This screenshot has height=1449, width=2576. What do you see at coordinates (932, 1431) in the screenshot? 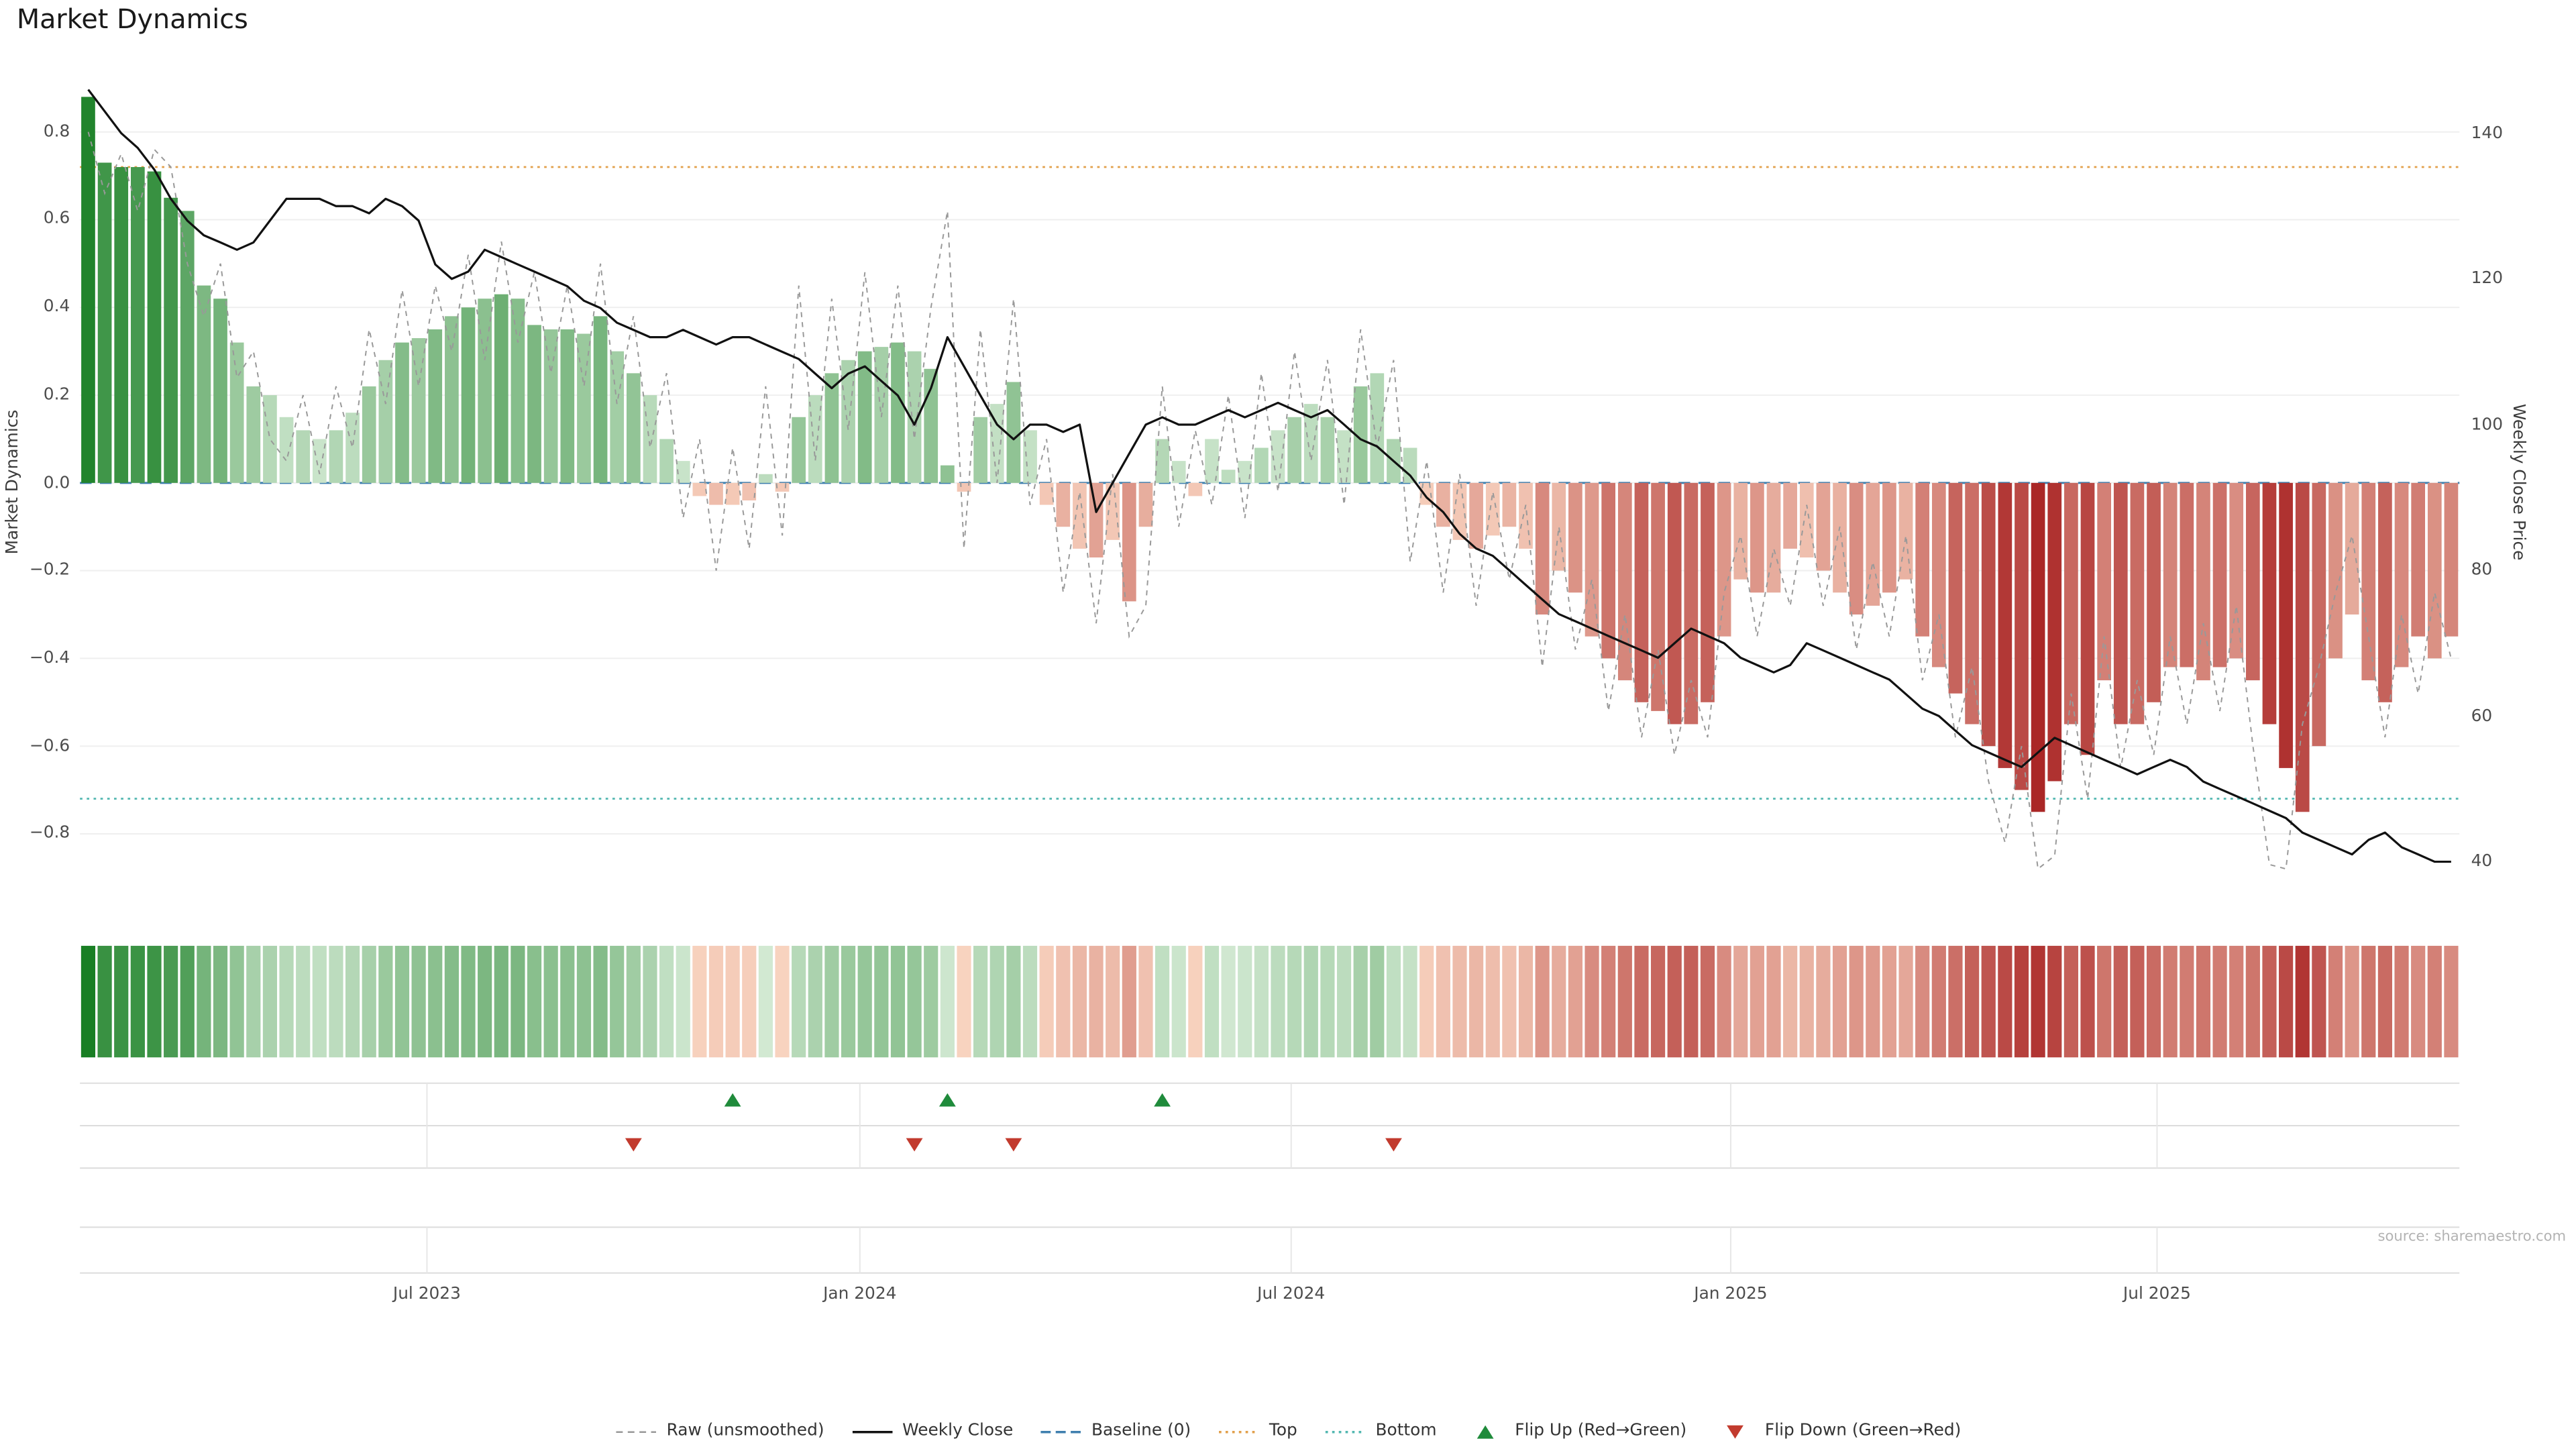
I see `legend-item: Weekly Close` at bounding box center [932, 1431].